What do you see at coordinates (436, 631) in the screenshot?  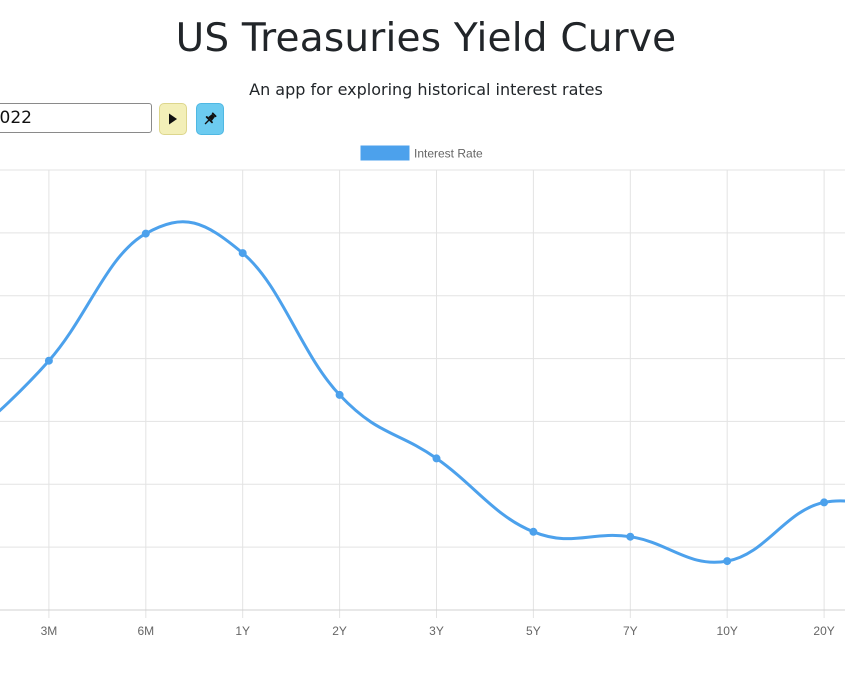 I see `x-tick-label: 3Y` at bounding box center [436, 631].